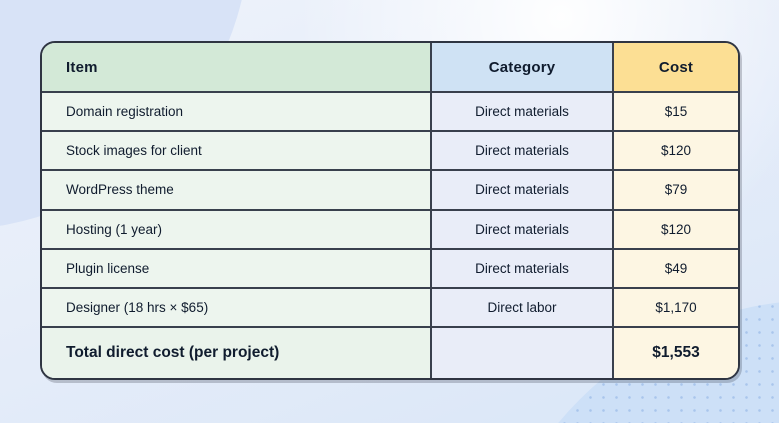 The width and height of the screenshot is (779, 423). Describe the element at coordinates (236, 190) in the screenshot. I see `cell-item: WordPress theme` at that location.